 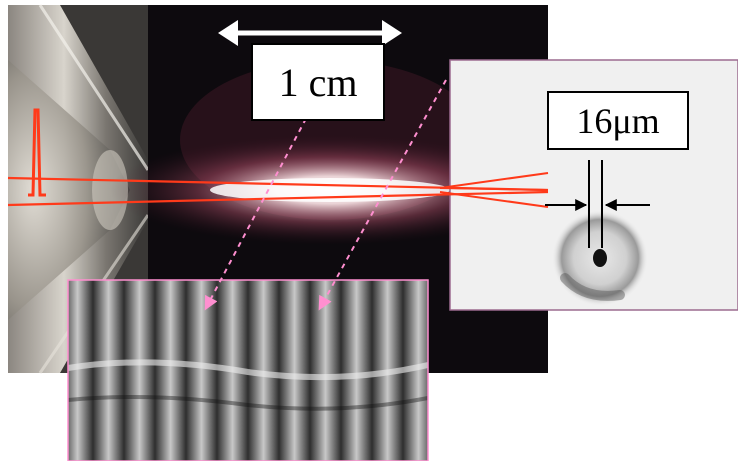 I want to click on focal-spot-label: 16μm, so click(x=618, y=120).